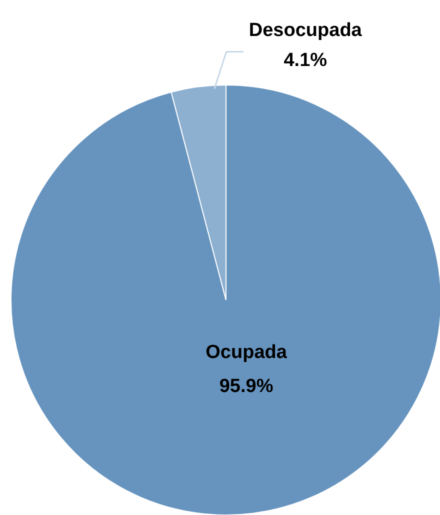 This screenshot has width=440, height=515. Describe the element at coordinates (247, 352) in the screenshot. I see `slice-label: Ocupada` at that location.